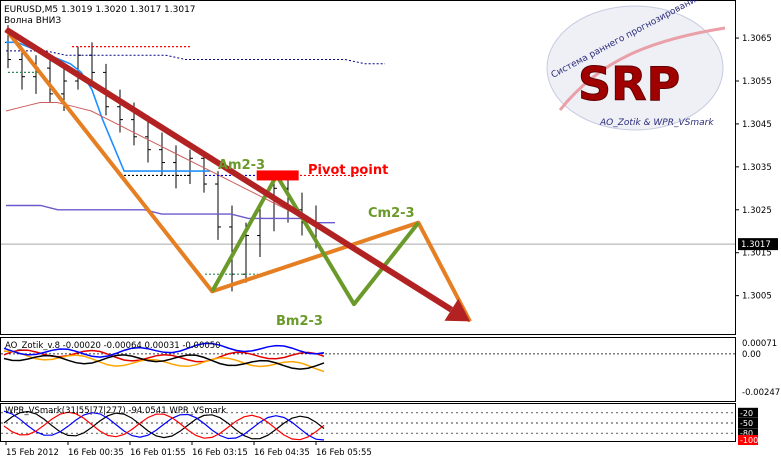  Describe the element at coordinates (757, 297) in the screenshot. I see `price-tick-label: 1.3005` at that location.